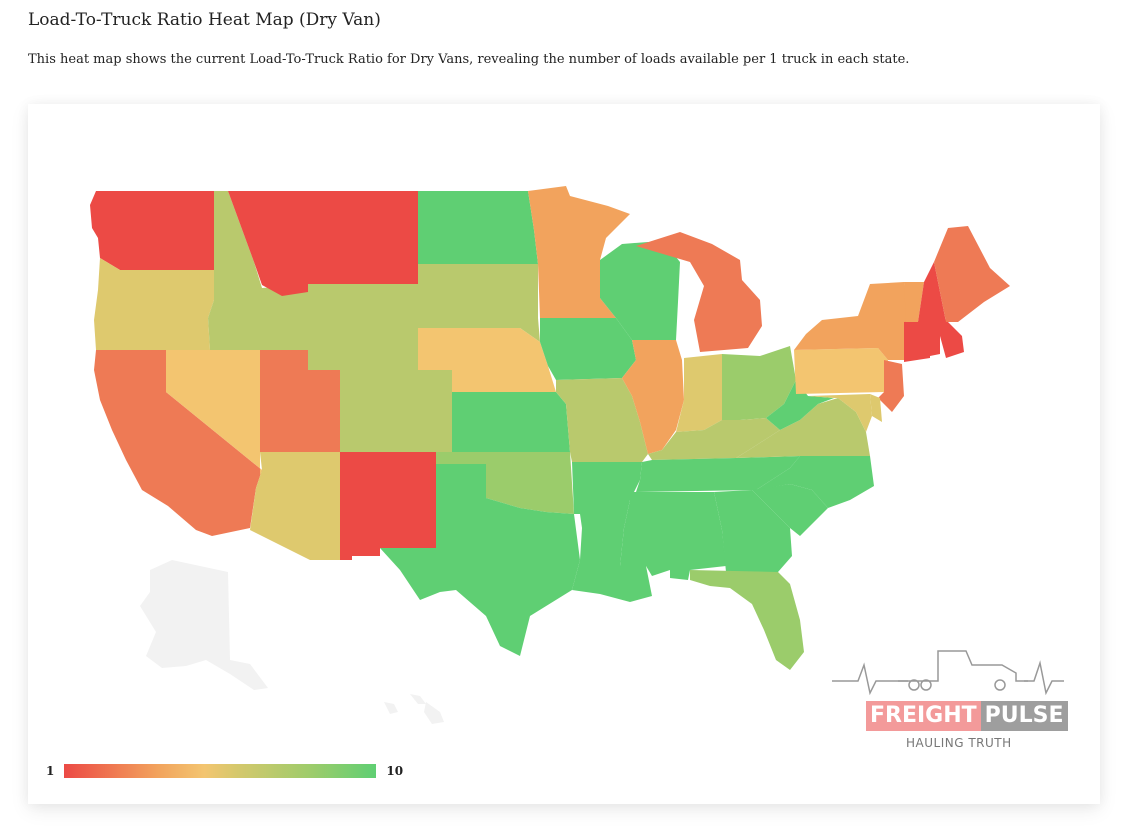  Describe the element at coordinates (876, 408) in the screenshot. I see `state-de` at that location.